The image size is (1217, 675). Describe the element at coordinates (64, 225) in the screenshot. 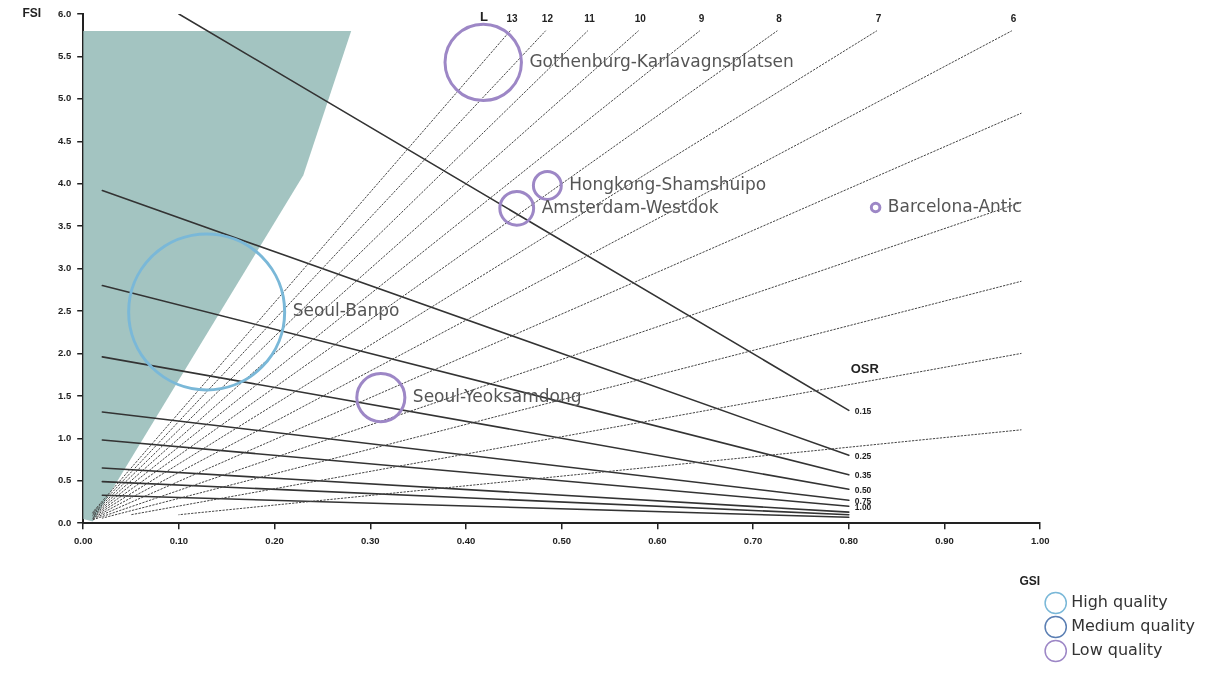

I see `y-tick-label: 3.5` at that location.